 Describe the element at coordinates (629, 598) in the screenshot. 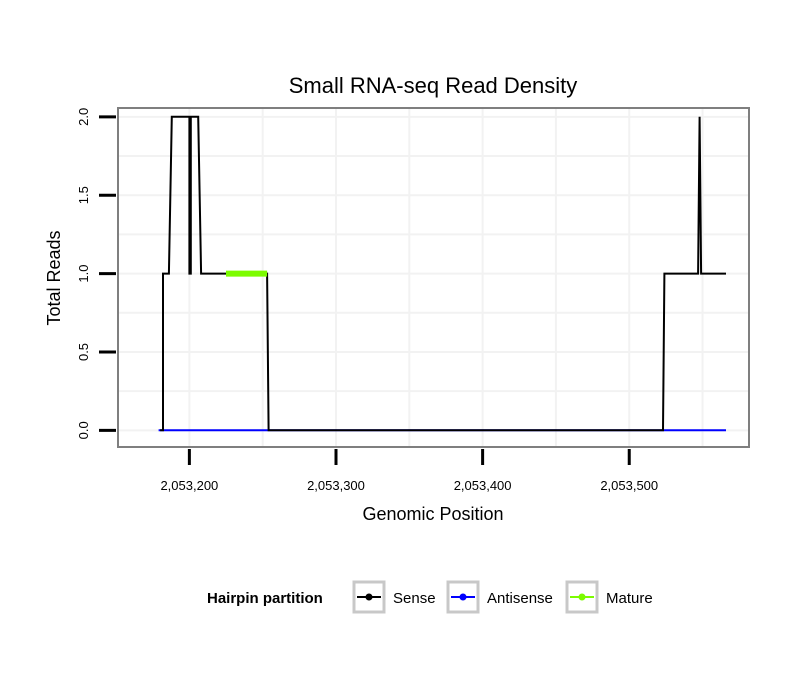

I see `legend-label-mature: Mature` at that location.